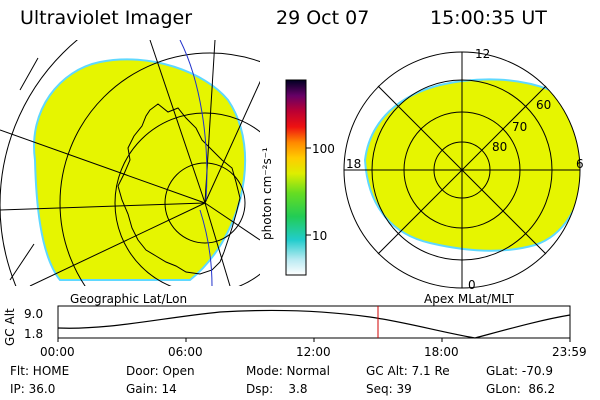  I want to click on altitude-ymin: 1.8, so click(34, 334).